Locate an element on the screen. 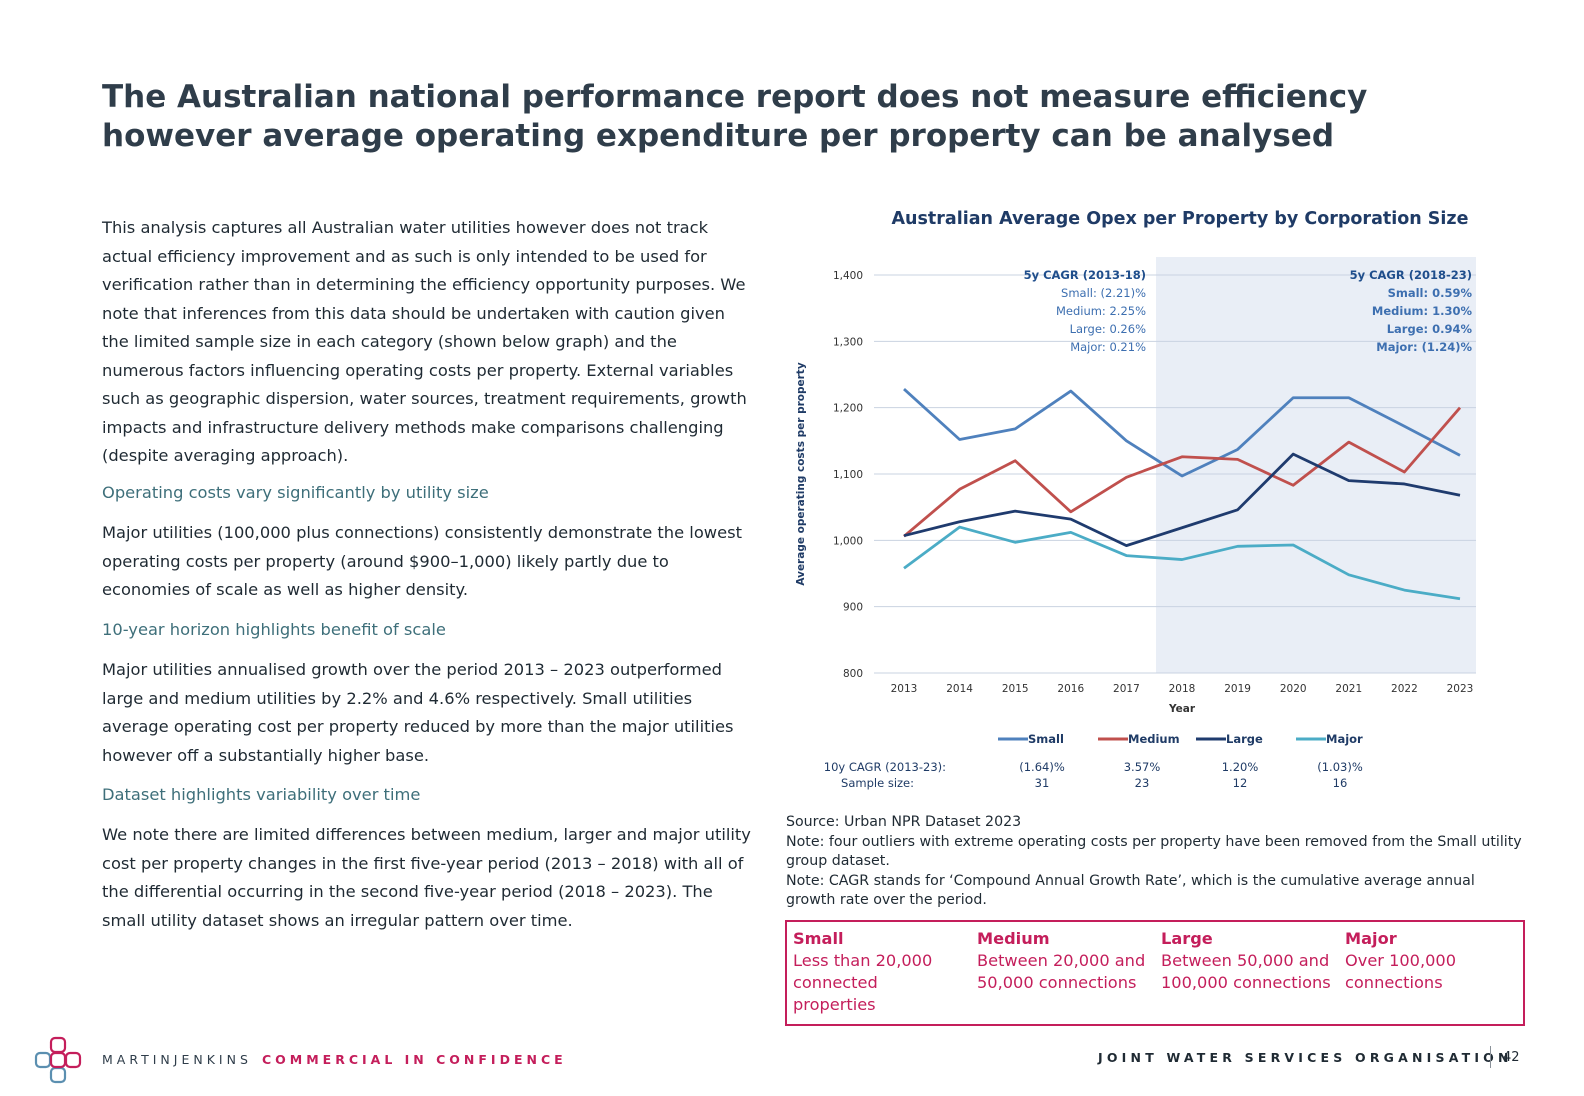  x-tick-label: 2020 is located at coordinates (1293, 689).